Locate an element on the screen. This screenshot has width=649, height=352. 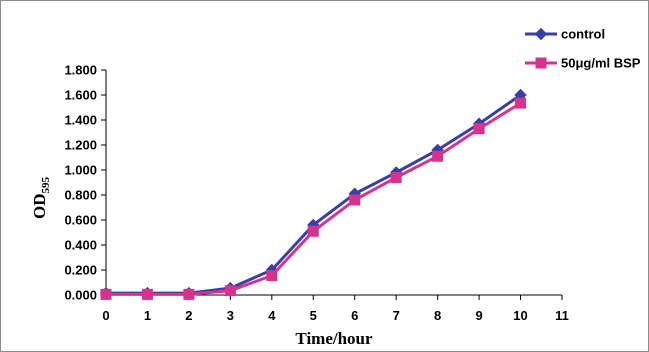
x-tick-label: 10 is located at coordinates (520, 315).